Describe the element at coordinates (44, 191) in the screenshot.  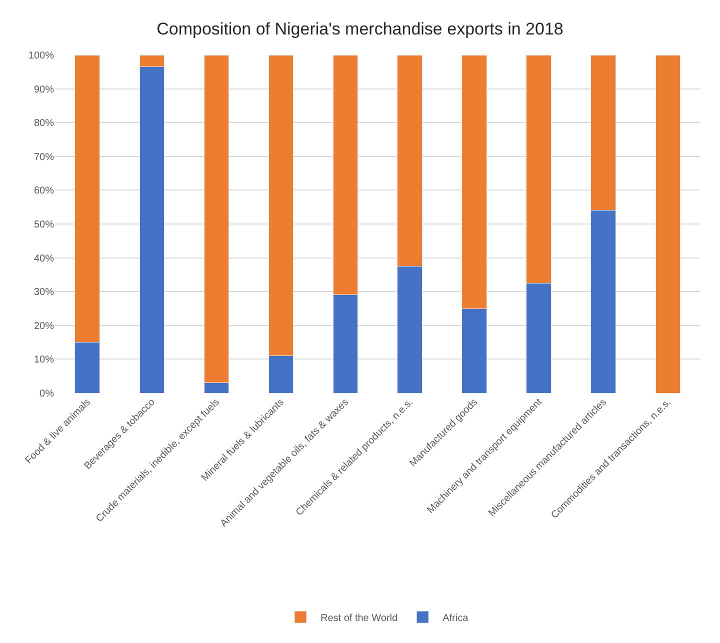
I see `y-tick-label: 60%` at that location.